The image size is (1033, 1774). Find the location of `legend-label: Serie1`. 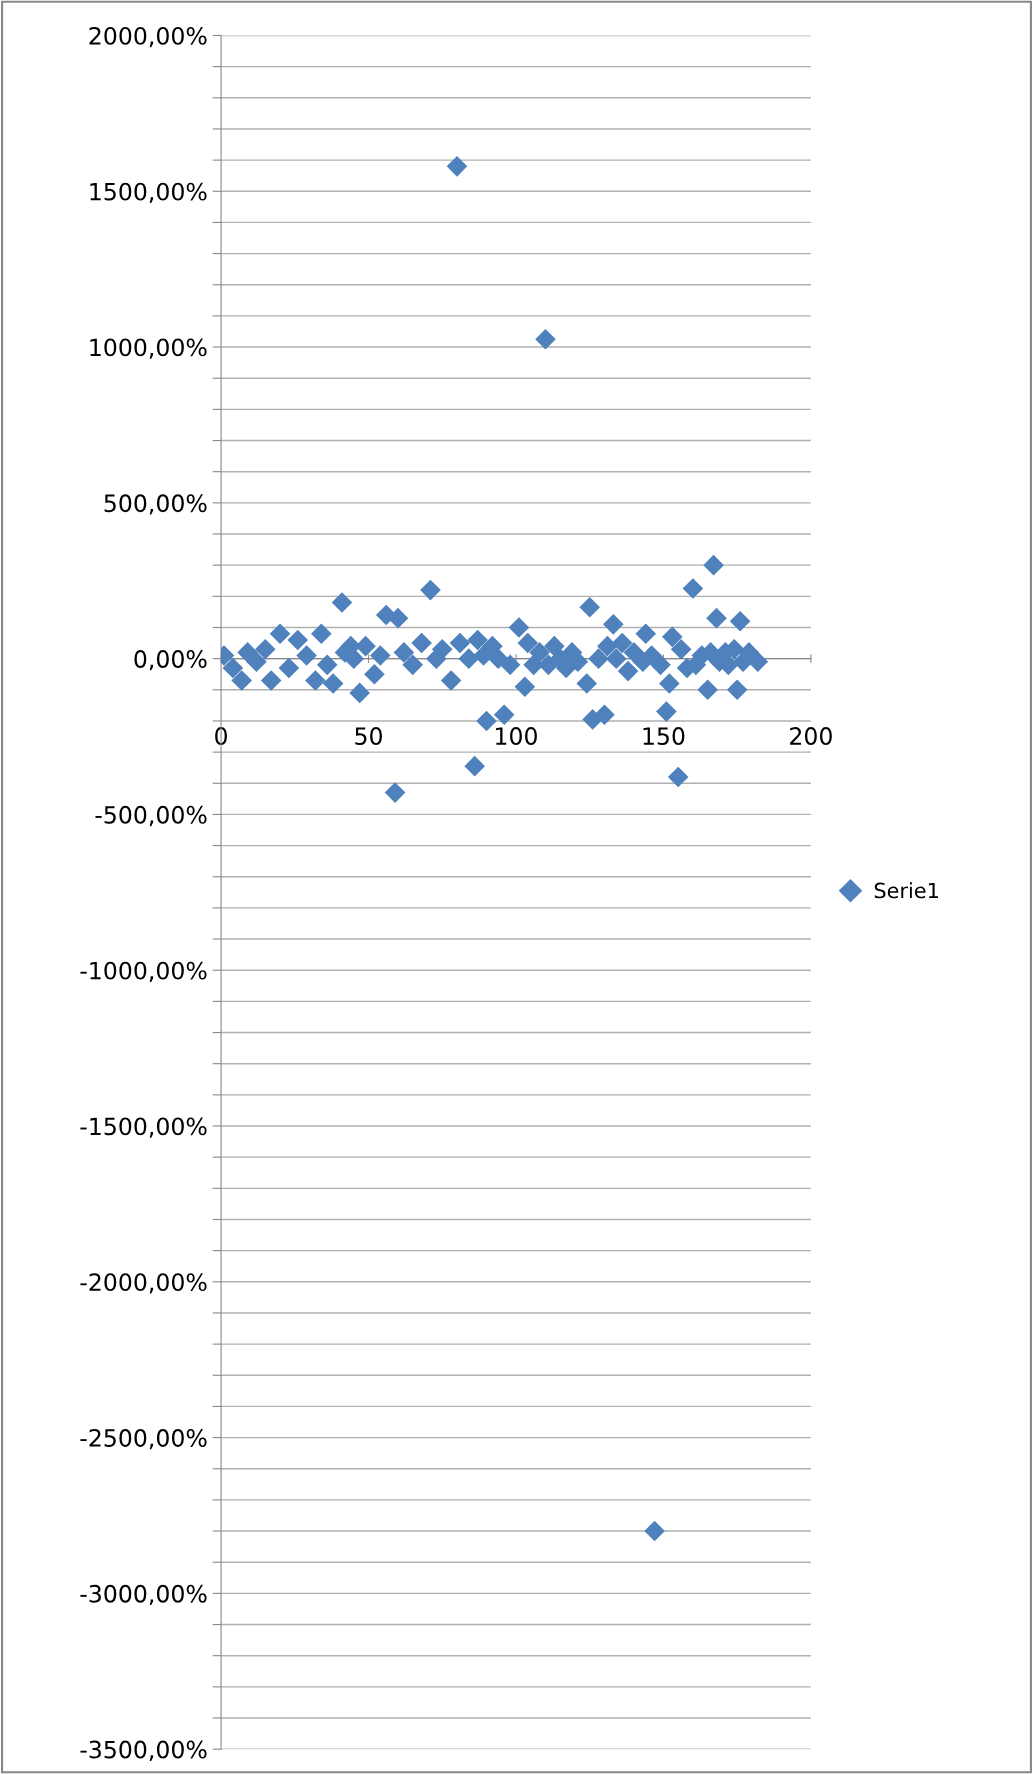

legend-label: Serie1 is located at coordinates (906, 890).